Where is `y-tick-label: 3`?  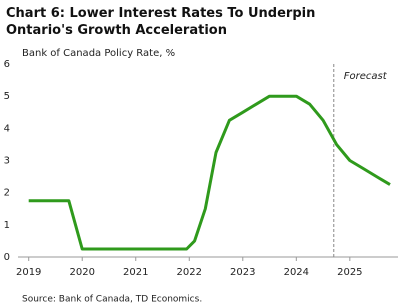 y-tick-label: 3 is located at coordinates (7, 161).